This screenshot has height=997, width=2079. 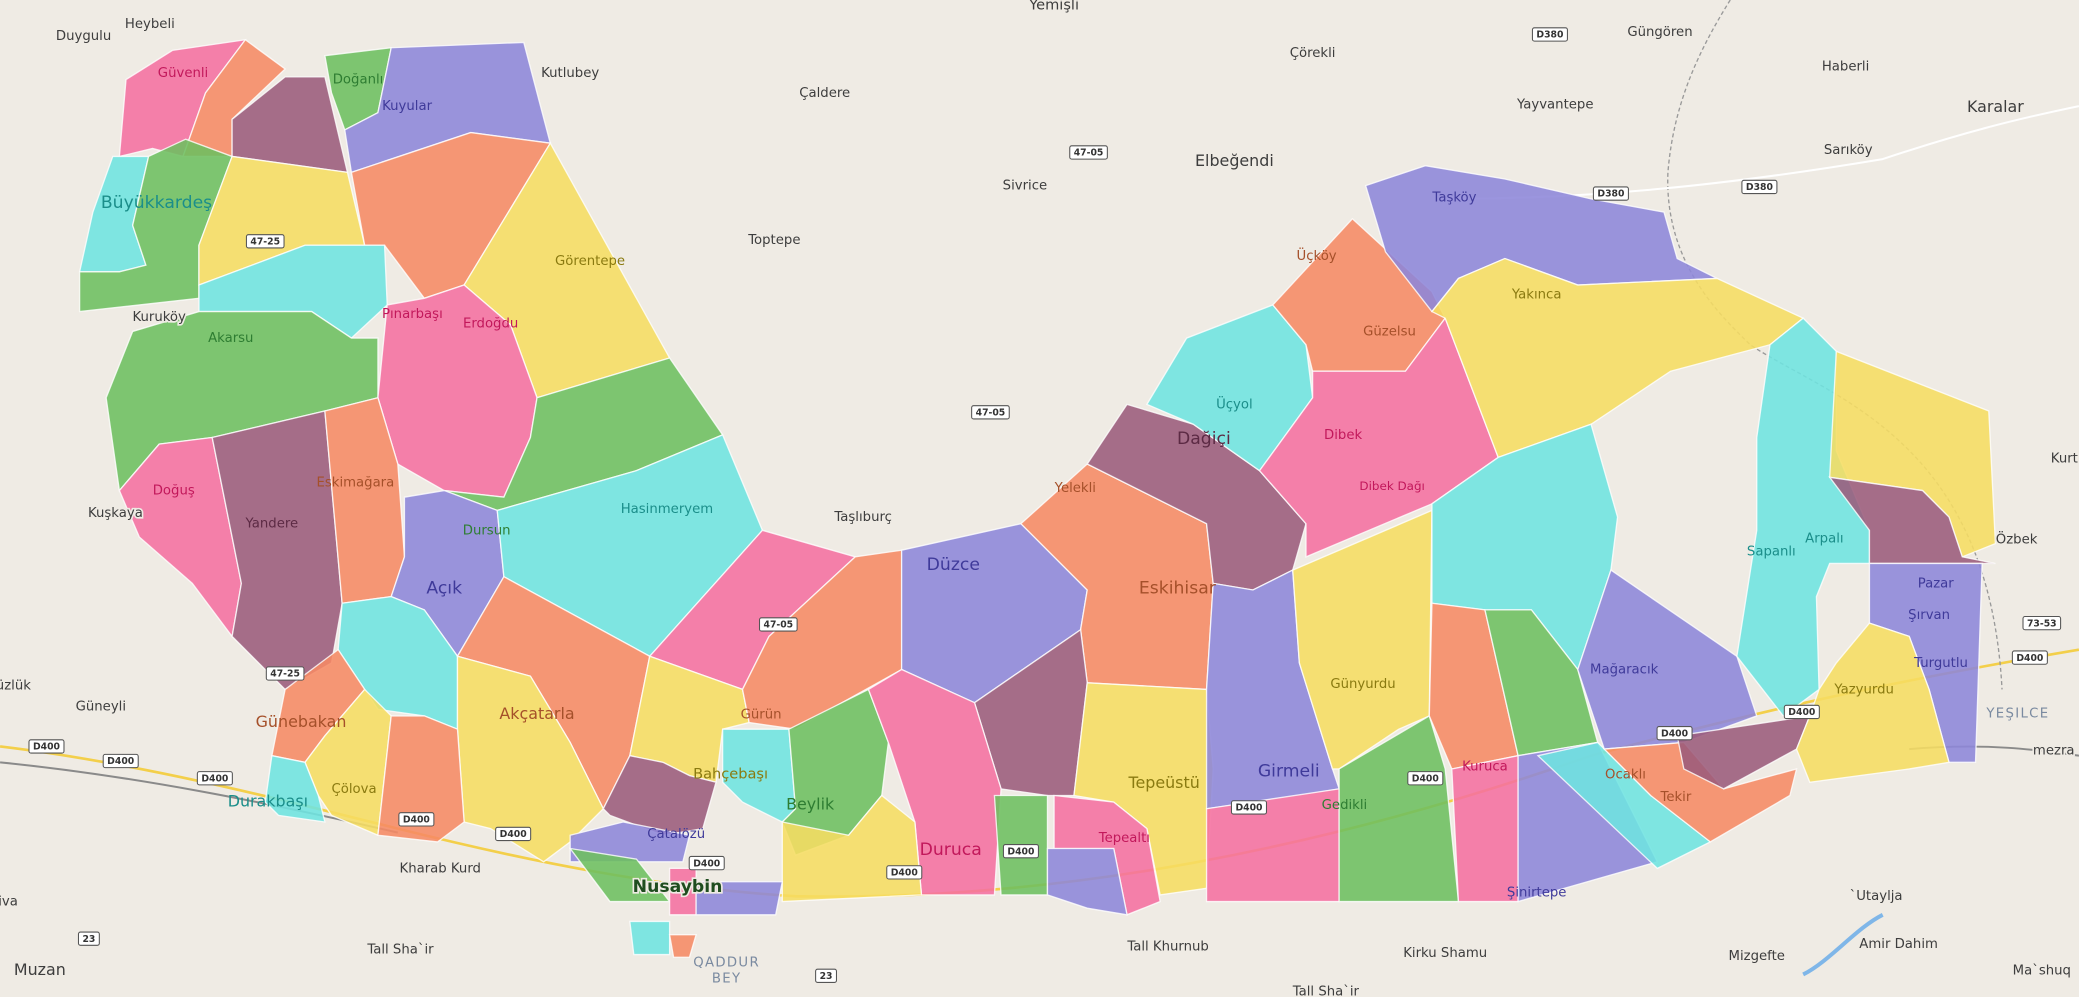 What do you see at coordinates (1343, 435) in the screenshot?
I see `neighborhood-label: Dibek` at bounding box center [1343, 435].